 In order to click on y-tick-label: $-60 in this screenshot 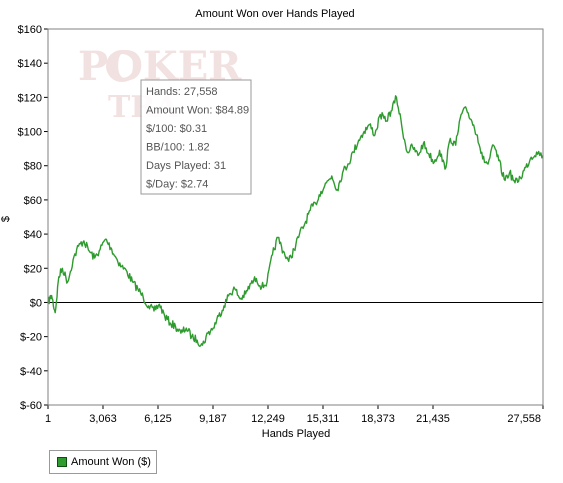, I will do `click(31, 406)`.